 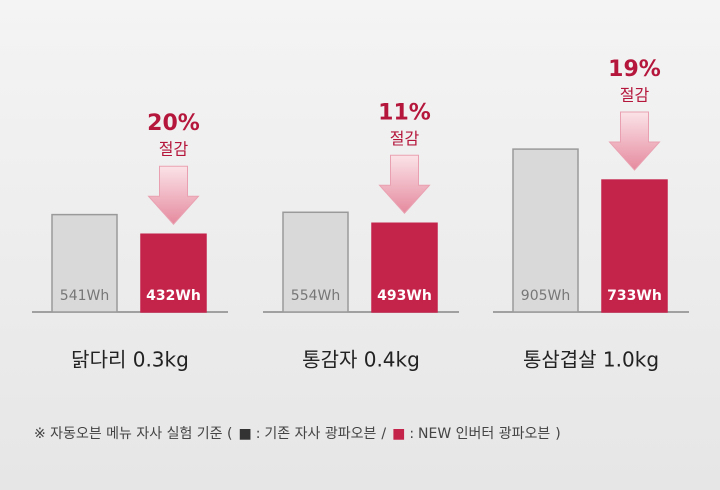 I want to click on value-label: 554Wh, so click(x=315, y=296).